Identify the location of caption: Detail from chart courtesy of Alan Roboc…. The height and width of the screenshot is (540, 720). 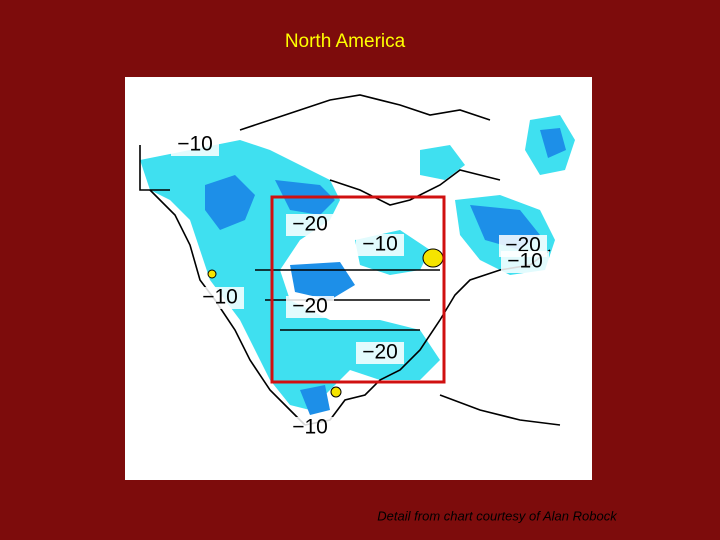
(497, 515).